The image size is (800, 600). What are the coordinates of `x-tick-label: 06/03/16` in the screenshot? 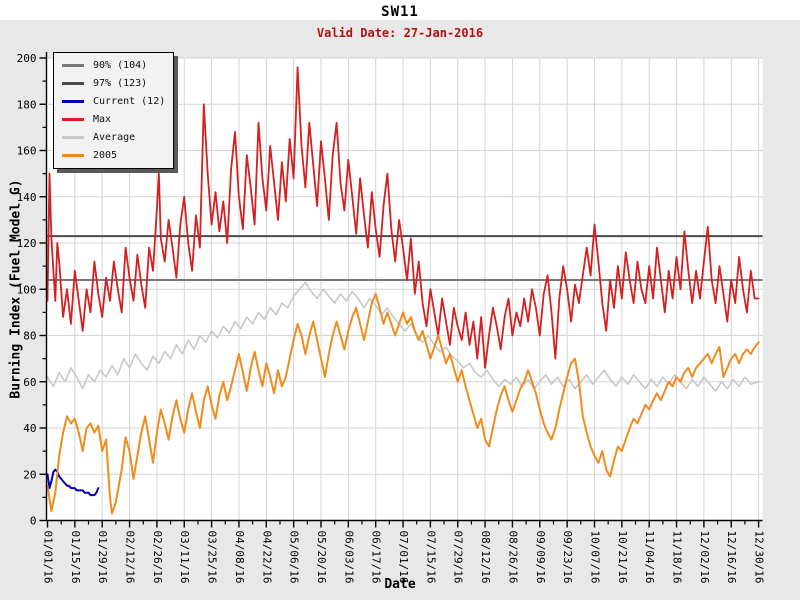 It's located at (348, 557).